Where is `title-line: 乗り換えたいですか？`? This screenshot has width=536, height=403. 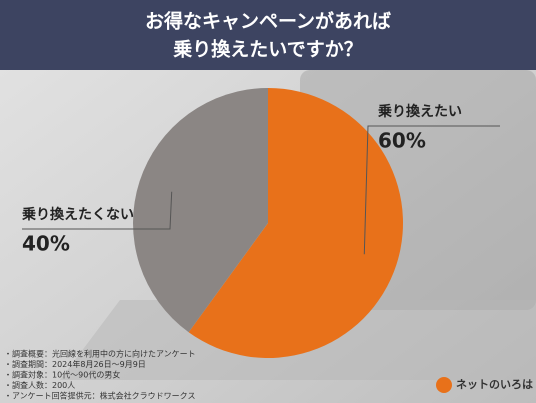
title-line: 乗り換えたいですか？ is located at coordinates (267, 49).